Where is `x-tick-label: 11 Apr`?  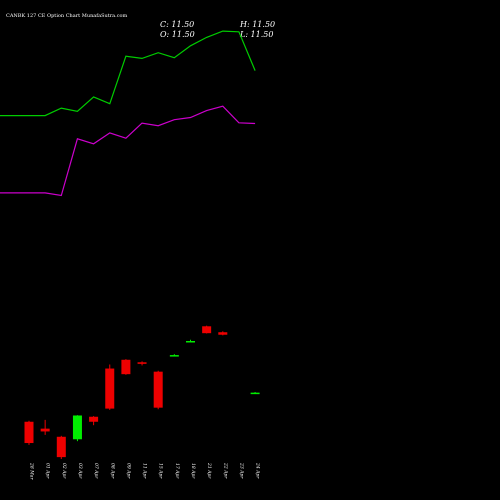 x-tick-label: 11 Apr is located at coordinates (145, 471).